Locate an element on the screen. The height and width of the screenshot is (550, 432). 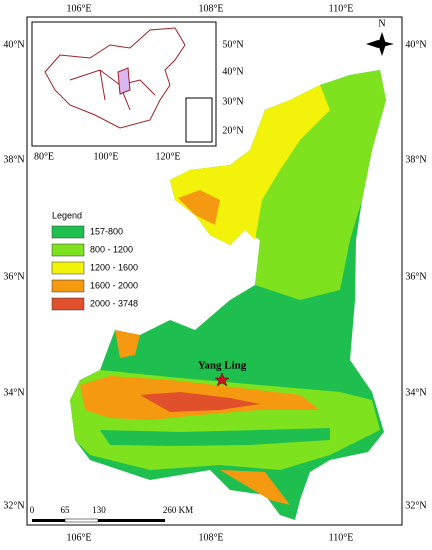
scale-label: 65 is located at coordinates (66, 510).